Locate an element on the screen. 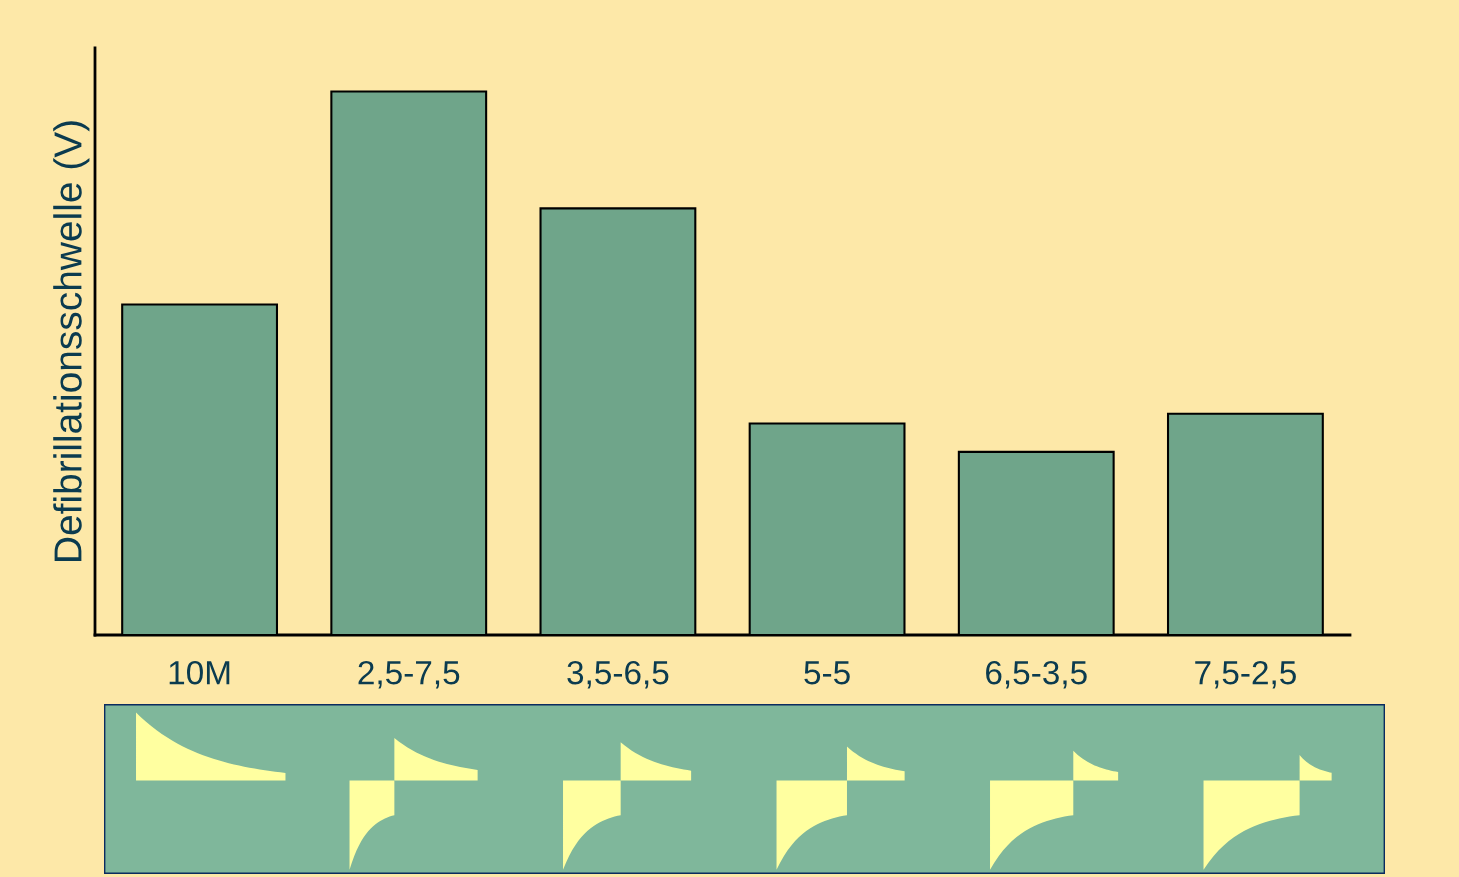 The width and height of the screenshot is (1459, 877). x-tick-label: 10M is located at coordinates (199, 672).